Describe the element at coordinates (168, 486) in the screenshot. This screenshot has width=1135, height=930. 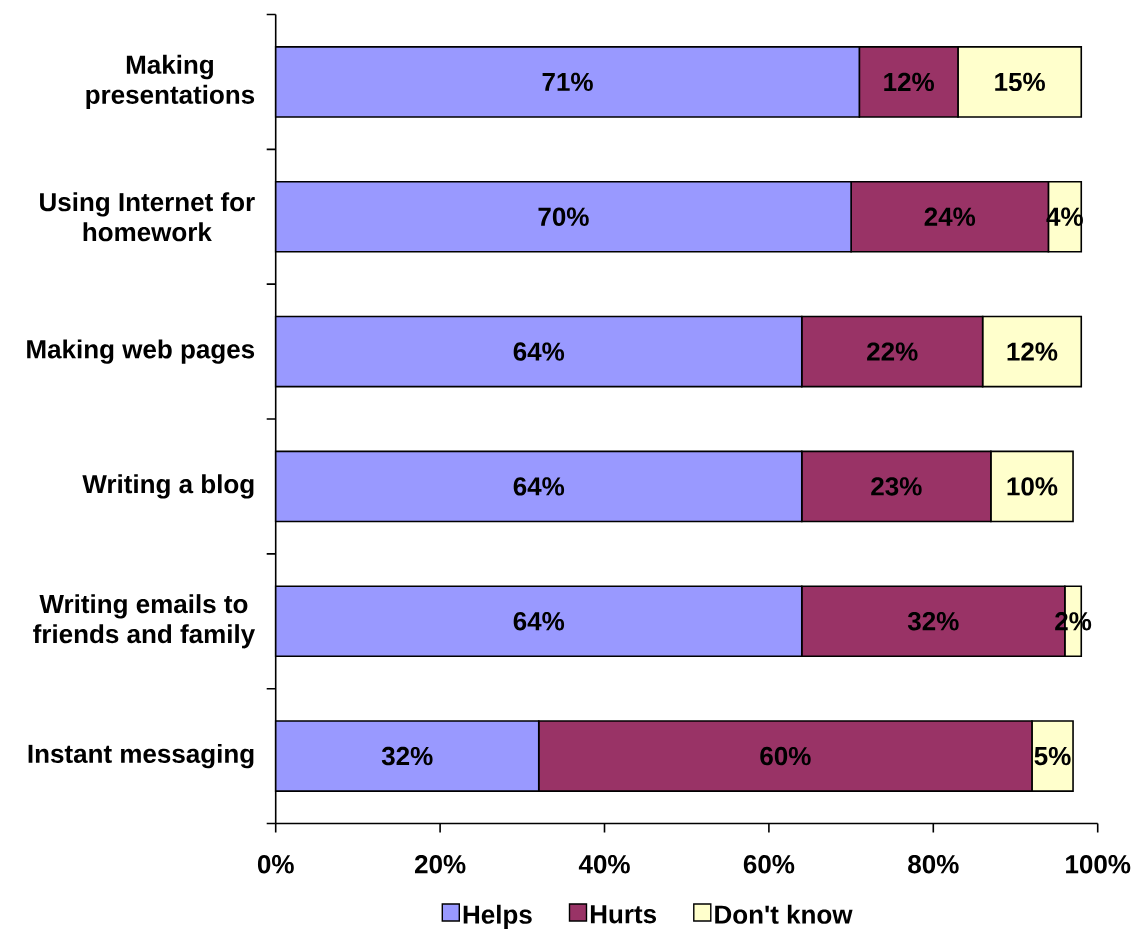
I see `y-tick-label: Writing a blog` at that location.